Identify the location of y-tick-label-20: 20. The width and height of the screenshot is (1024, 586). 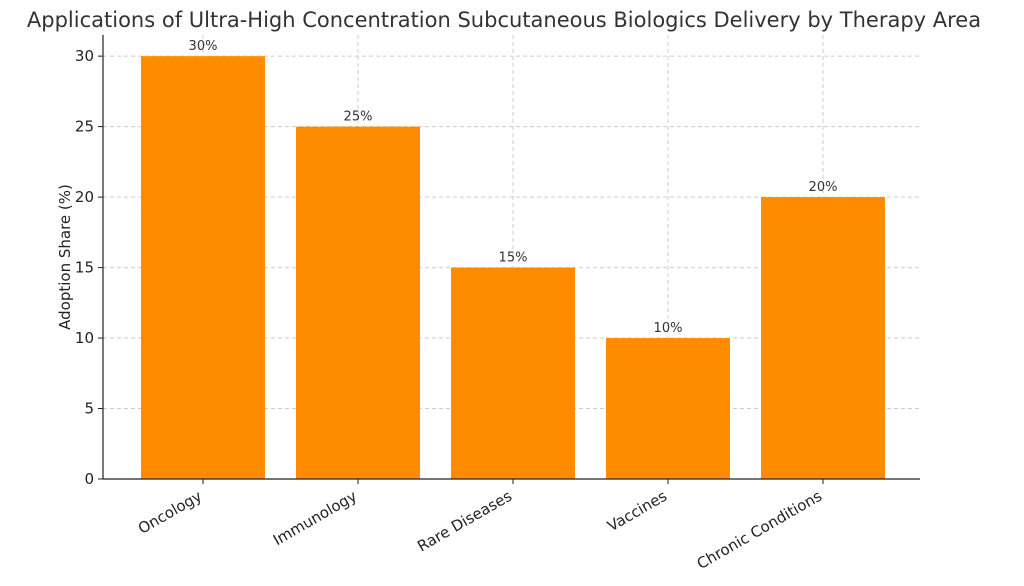
(84, 197).